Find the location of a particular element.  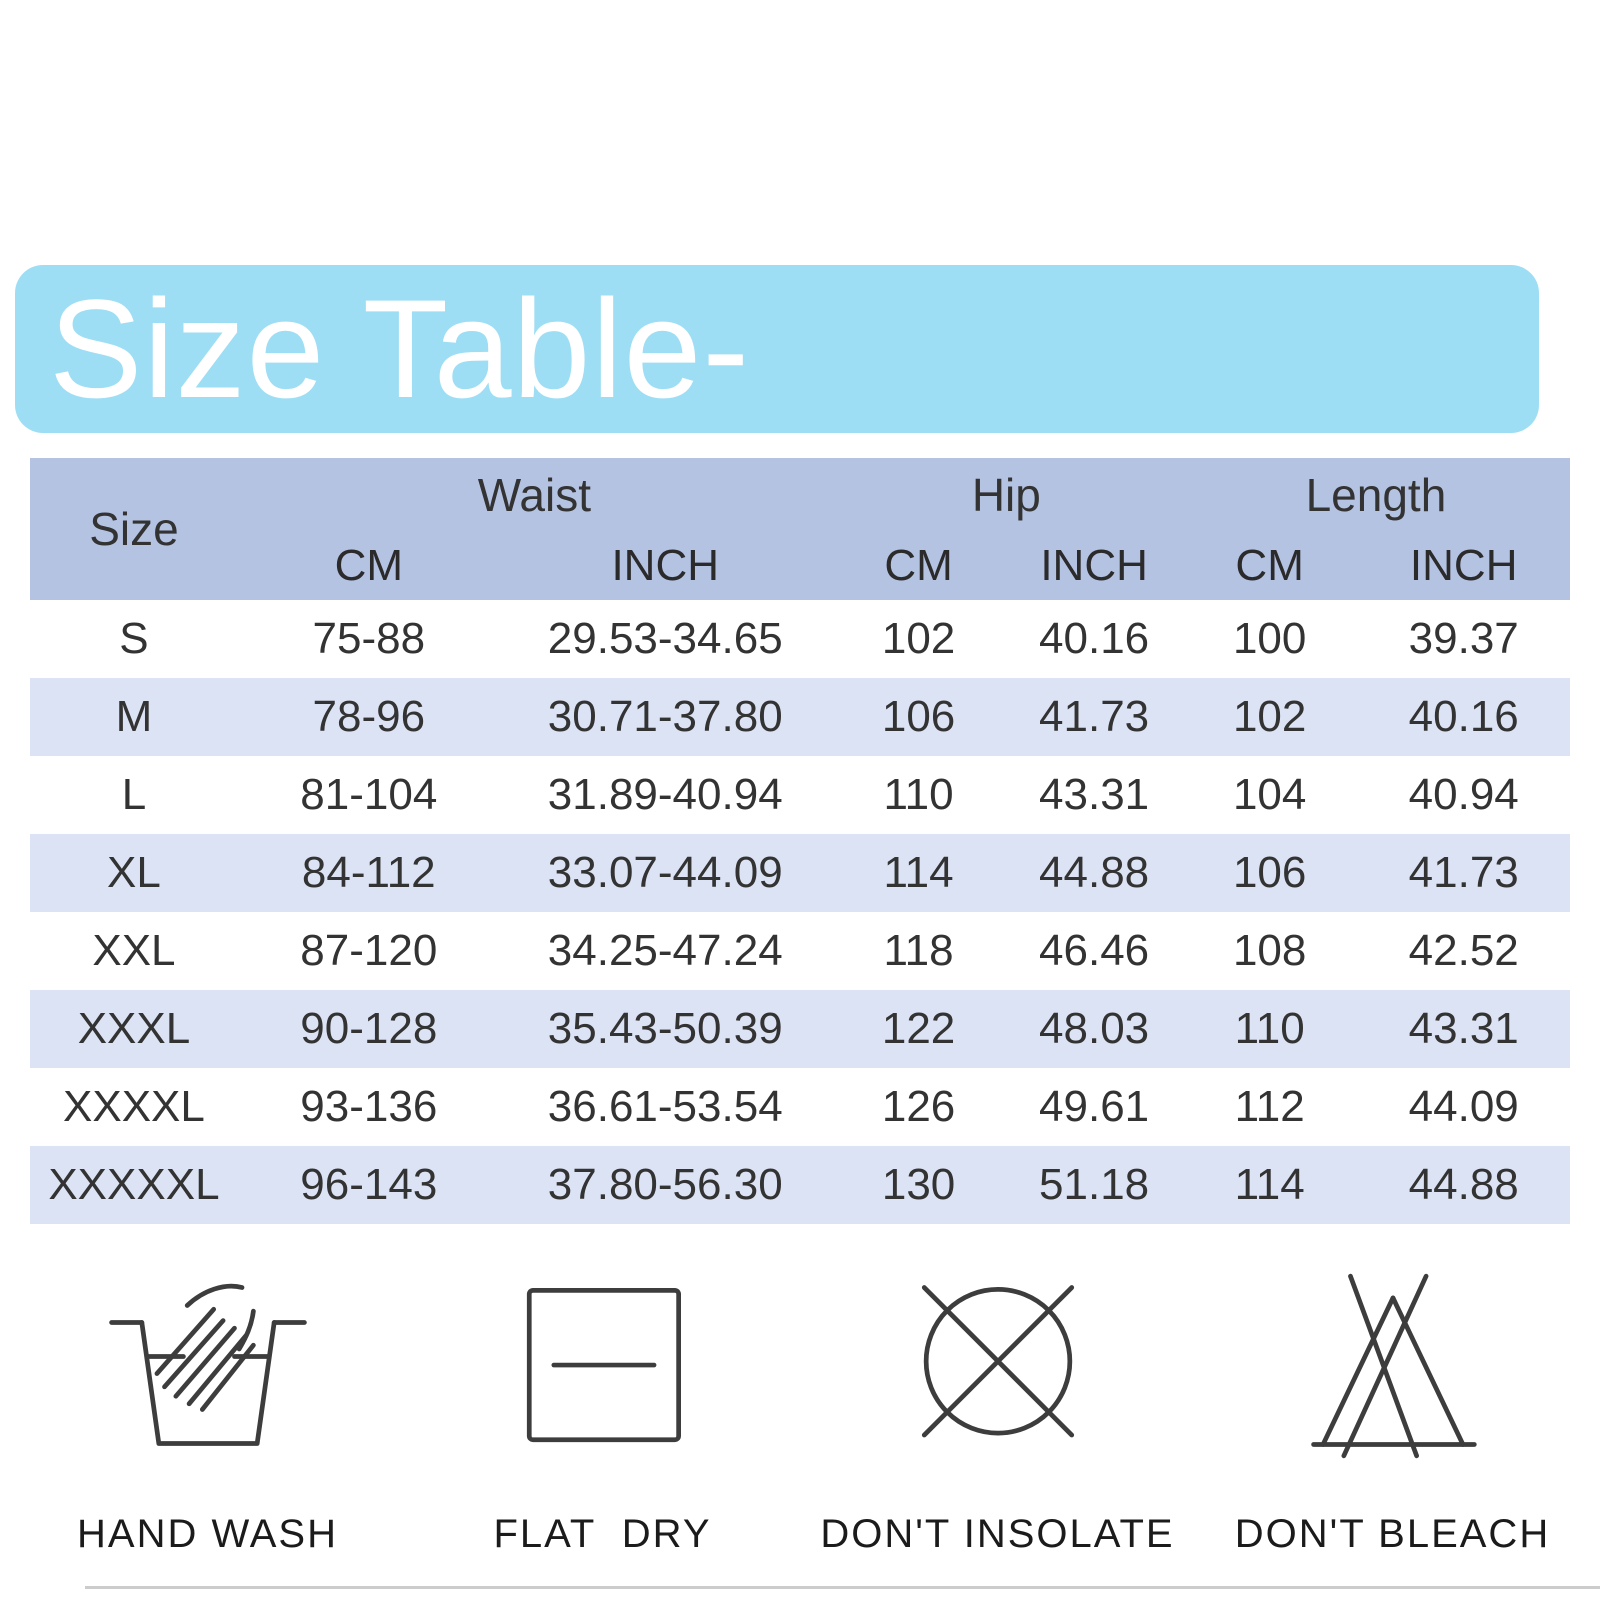

waist-cm-cell: 81-104 is located at coordinates (369, 794).